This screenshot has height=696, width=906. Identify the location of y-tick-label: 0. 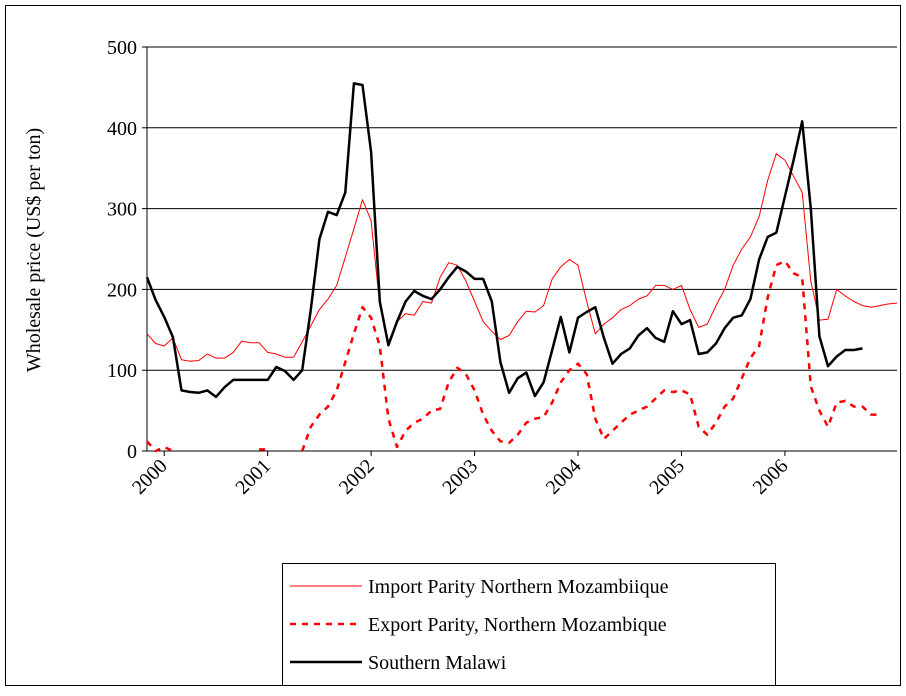
(132, 452).